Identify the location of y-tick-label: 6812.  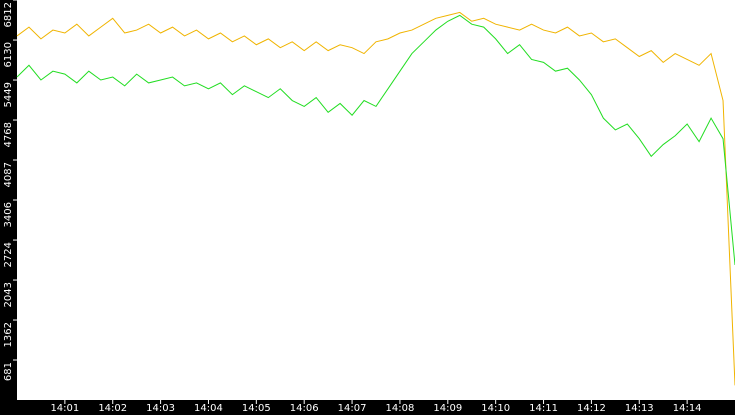
(8, 14).